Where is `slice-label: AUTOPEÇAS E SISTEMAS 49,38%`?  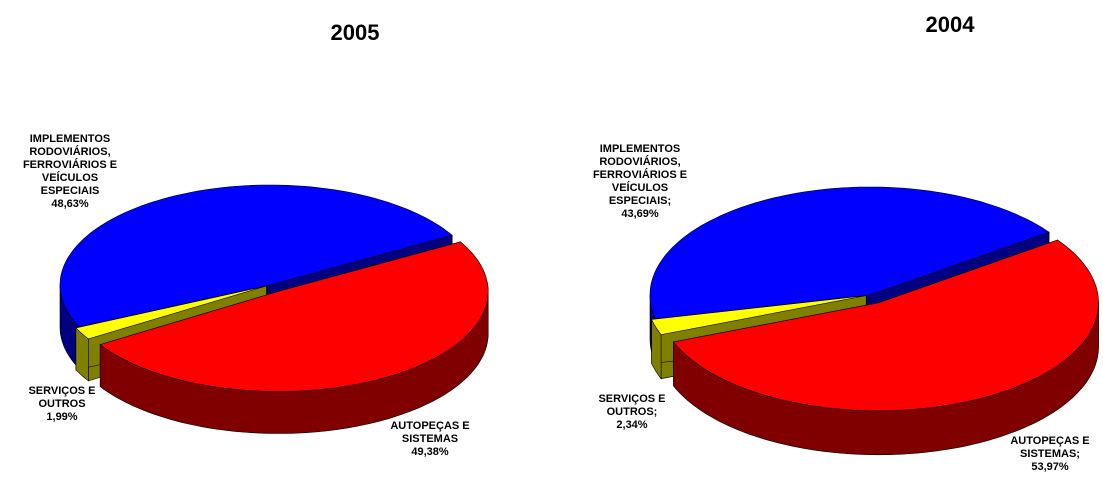
slice-label: AUTOPEÇAS E SISTEMAS 49,38% is located at coordinates (430, 439).